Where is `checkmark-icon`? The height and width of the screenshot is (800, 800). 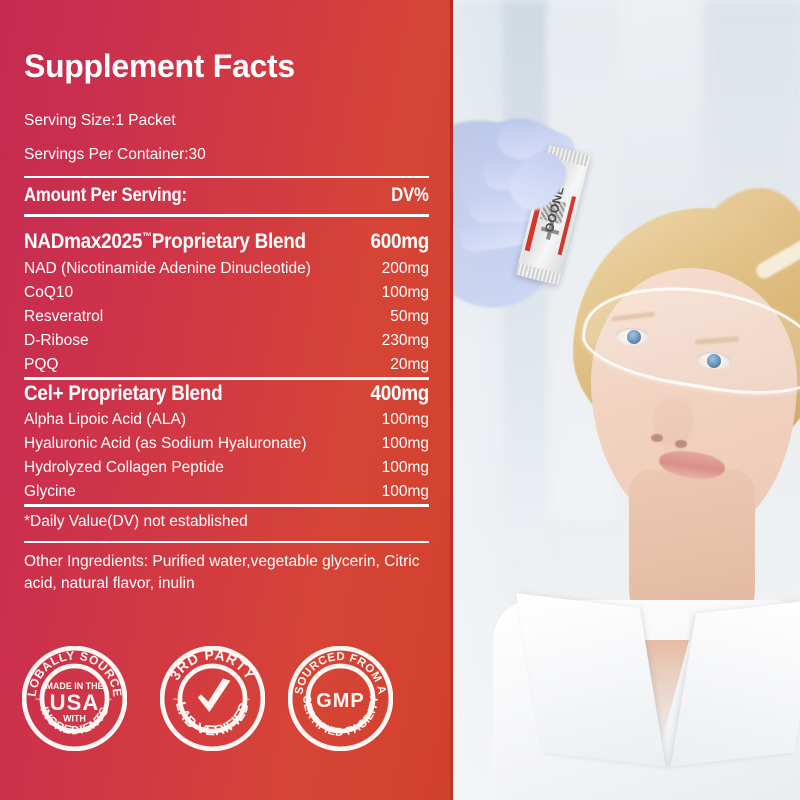
checkmark-icon is located at coordinates (214, 695).